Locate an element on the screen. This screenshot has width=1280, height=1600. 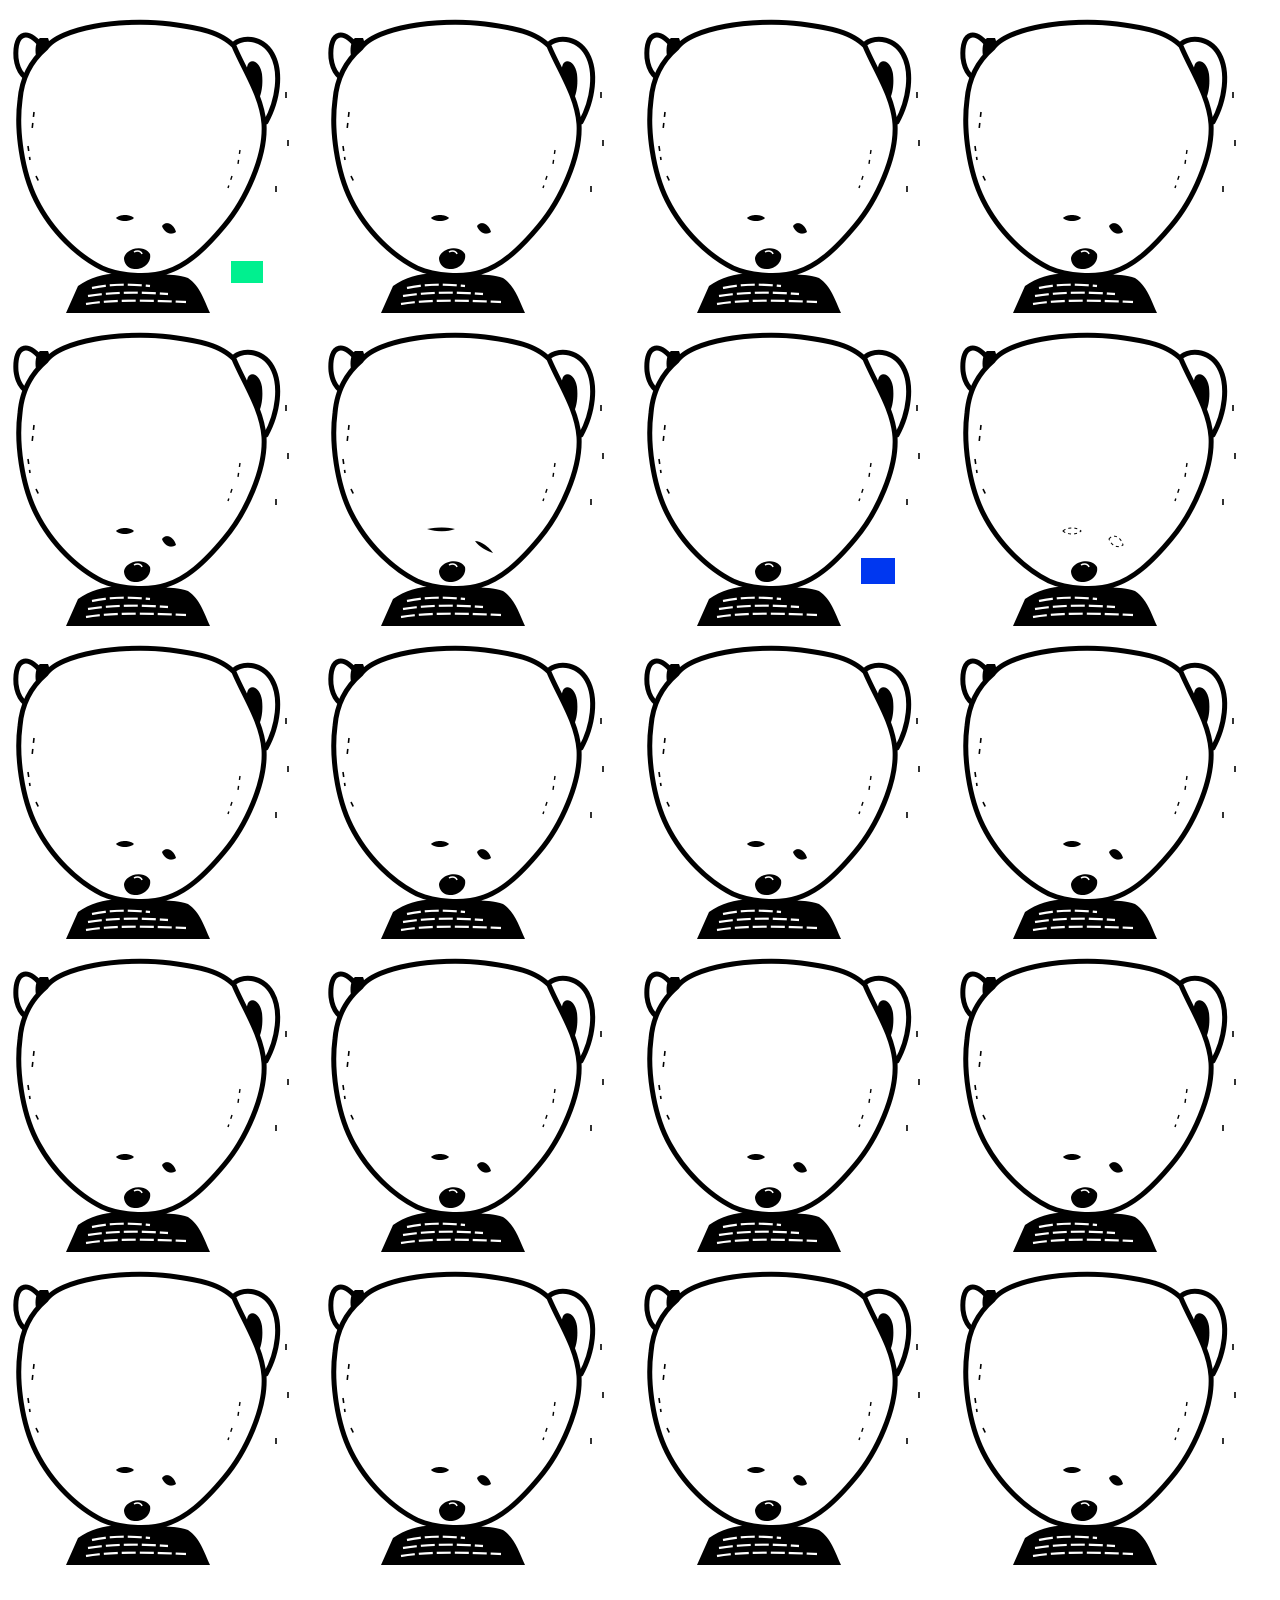
bear-tile-r4-c2 is located at coordinates (472, 1095).